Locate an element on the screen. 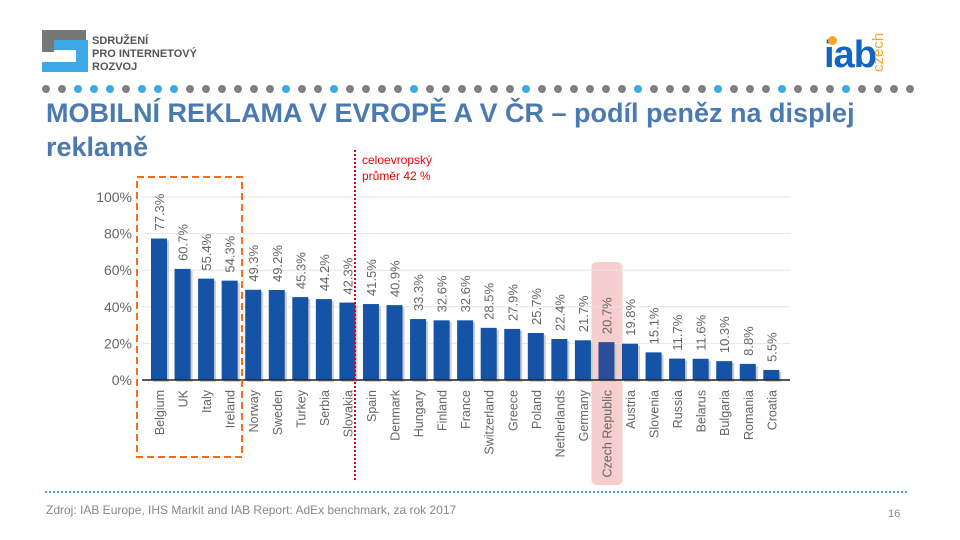  data-label: 11.7% is located at coordinates (677, 332).